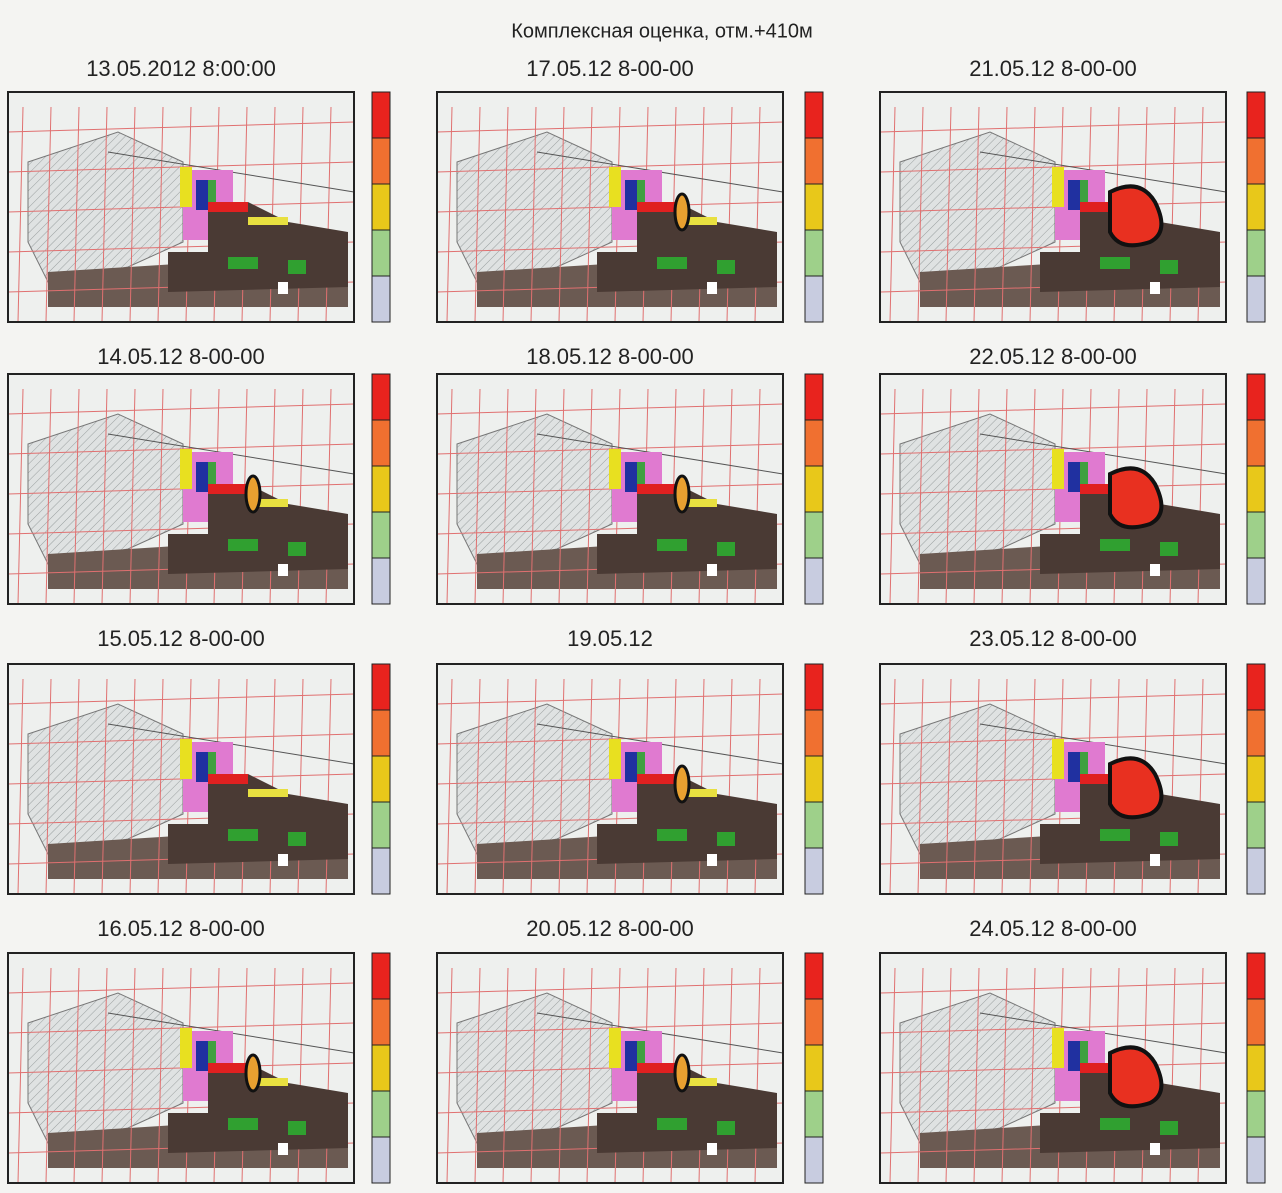 Image resolution: width=1282 pixels, height=1193 pixels. Describe the element at coordinates (105, 779) in the screenshot. I see `hatched-area` at that location.